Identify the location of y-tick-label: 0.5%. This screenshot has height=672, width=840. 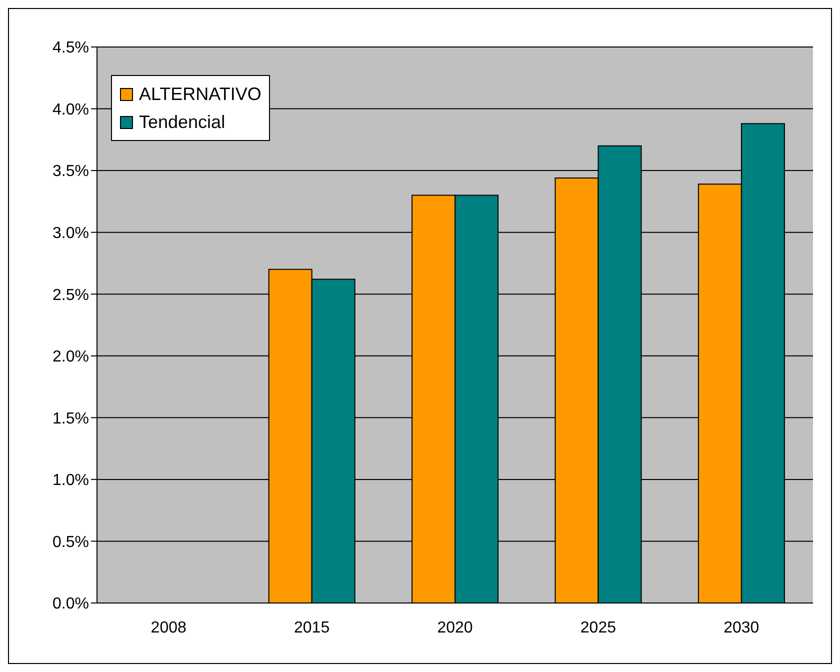
(70, 542).